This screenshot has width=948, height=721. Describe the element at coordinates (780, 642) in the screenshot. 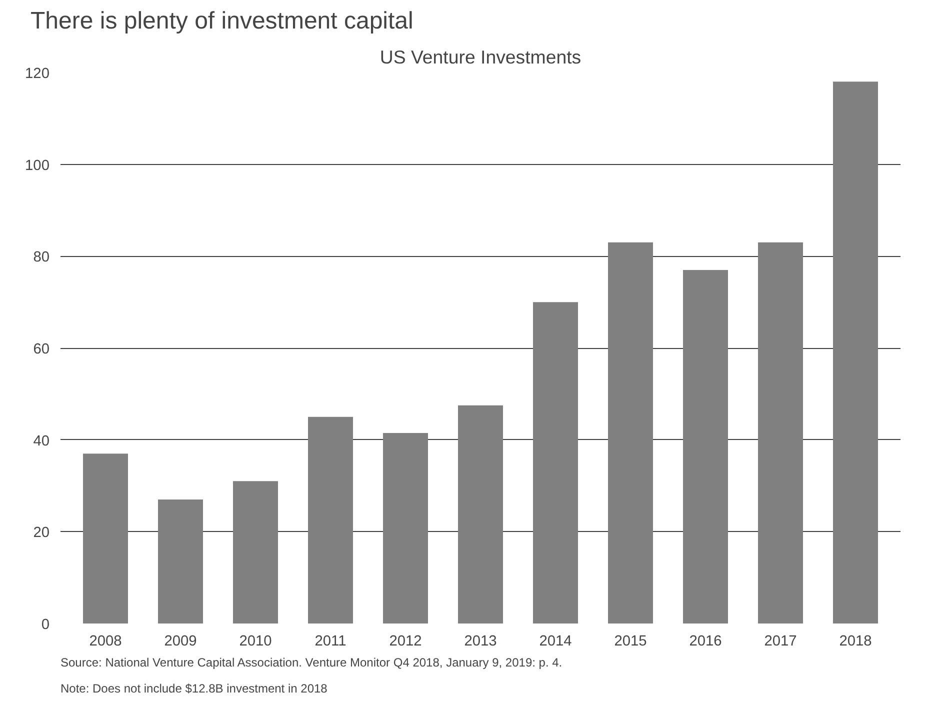

I see `x-tick-label: 2017` at that location.